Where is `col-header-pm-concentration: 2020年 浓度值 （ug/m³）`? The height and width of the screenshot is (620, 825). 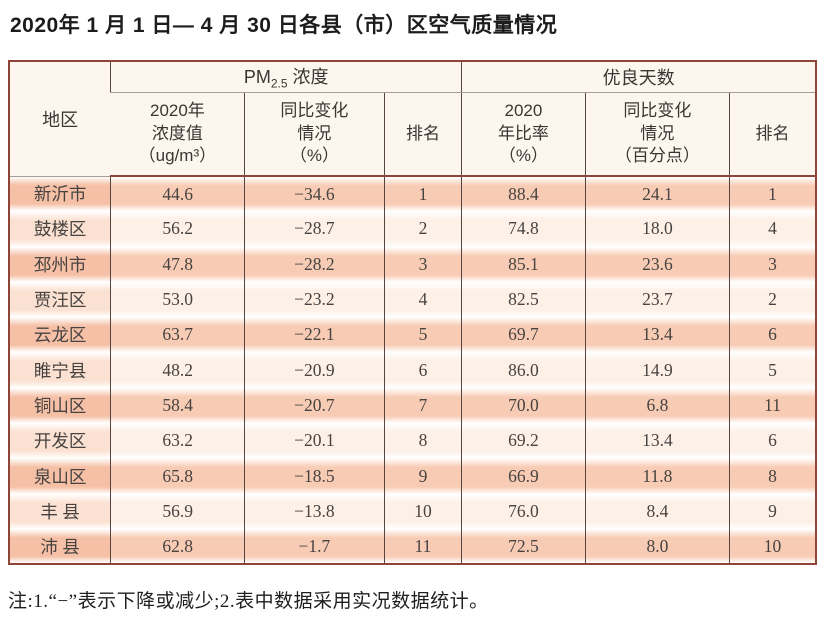
col-header-pm-concentration: 2020年 浓度值 （ug/m³） is located at coordinates (177, 134).